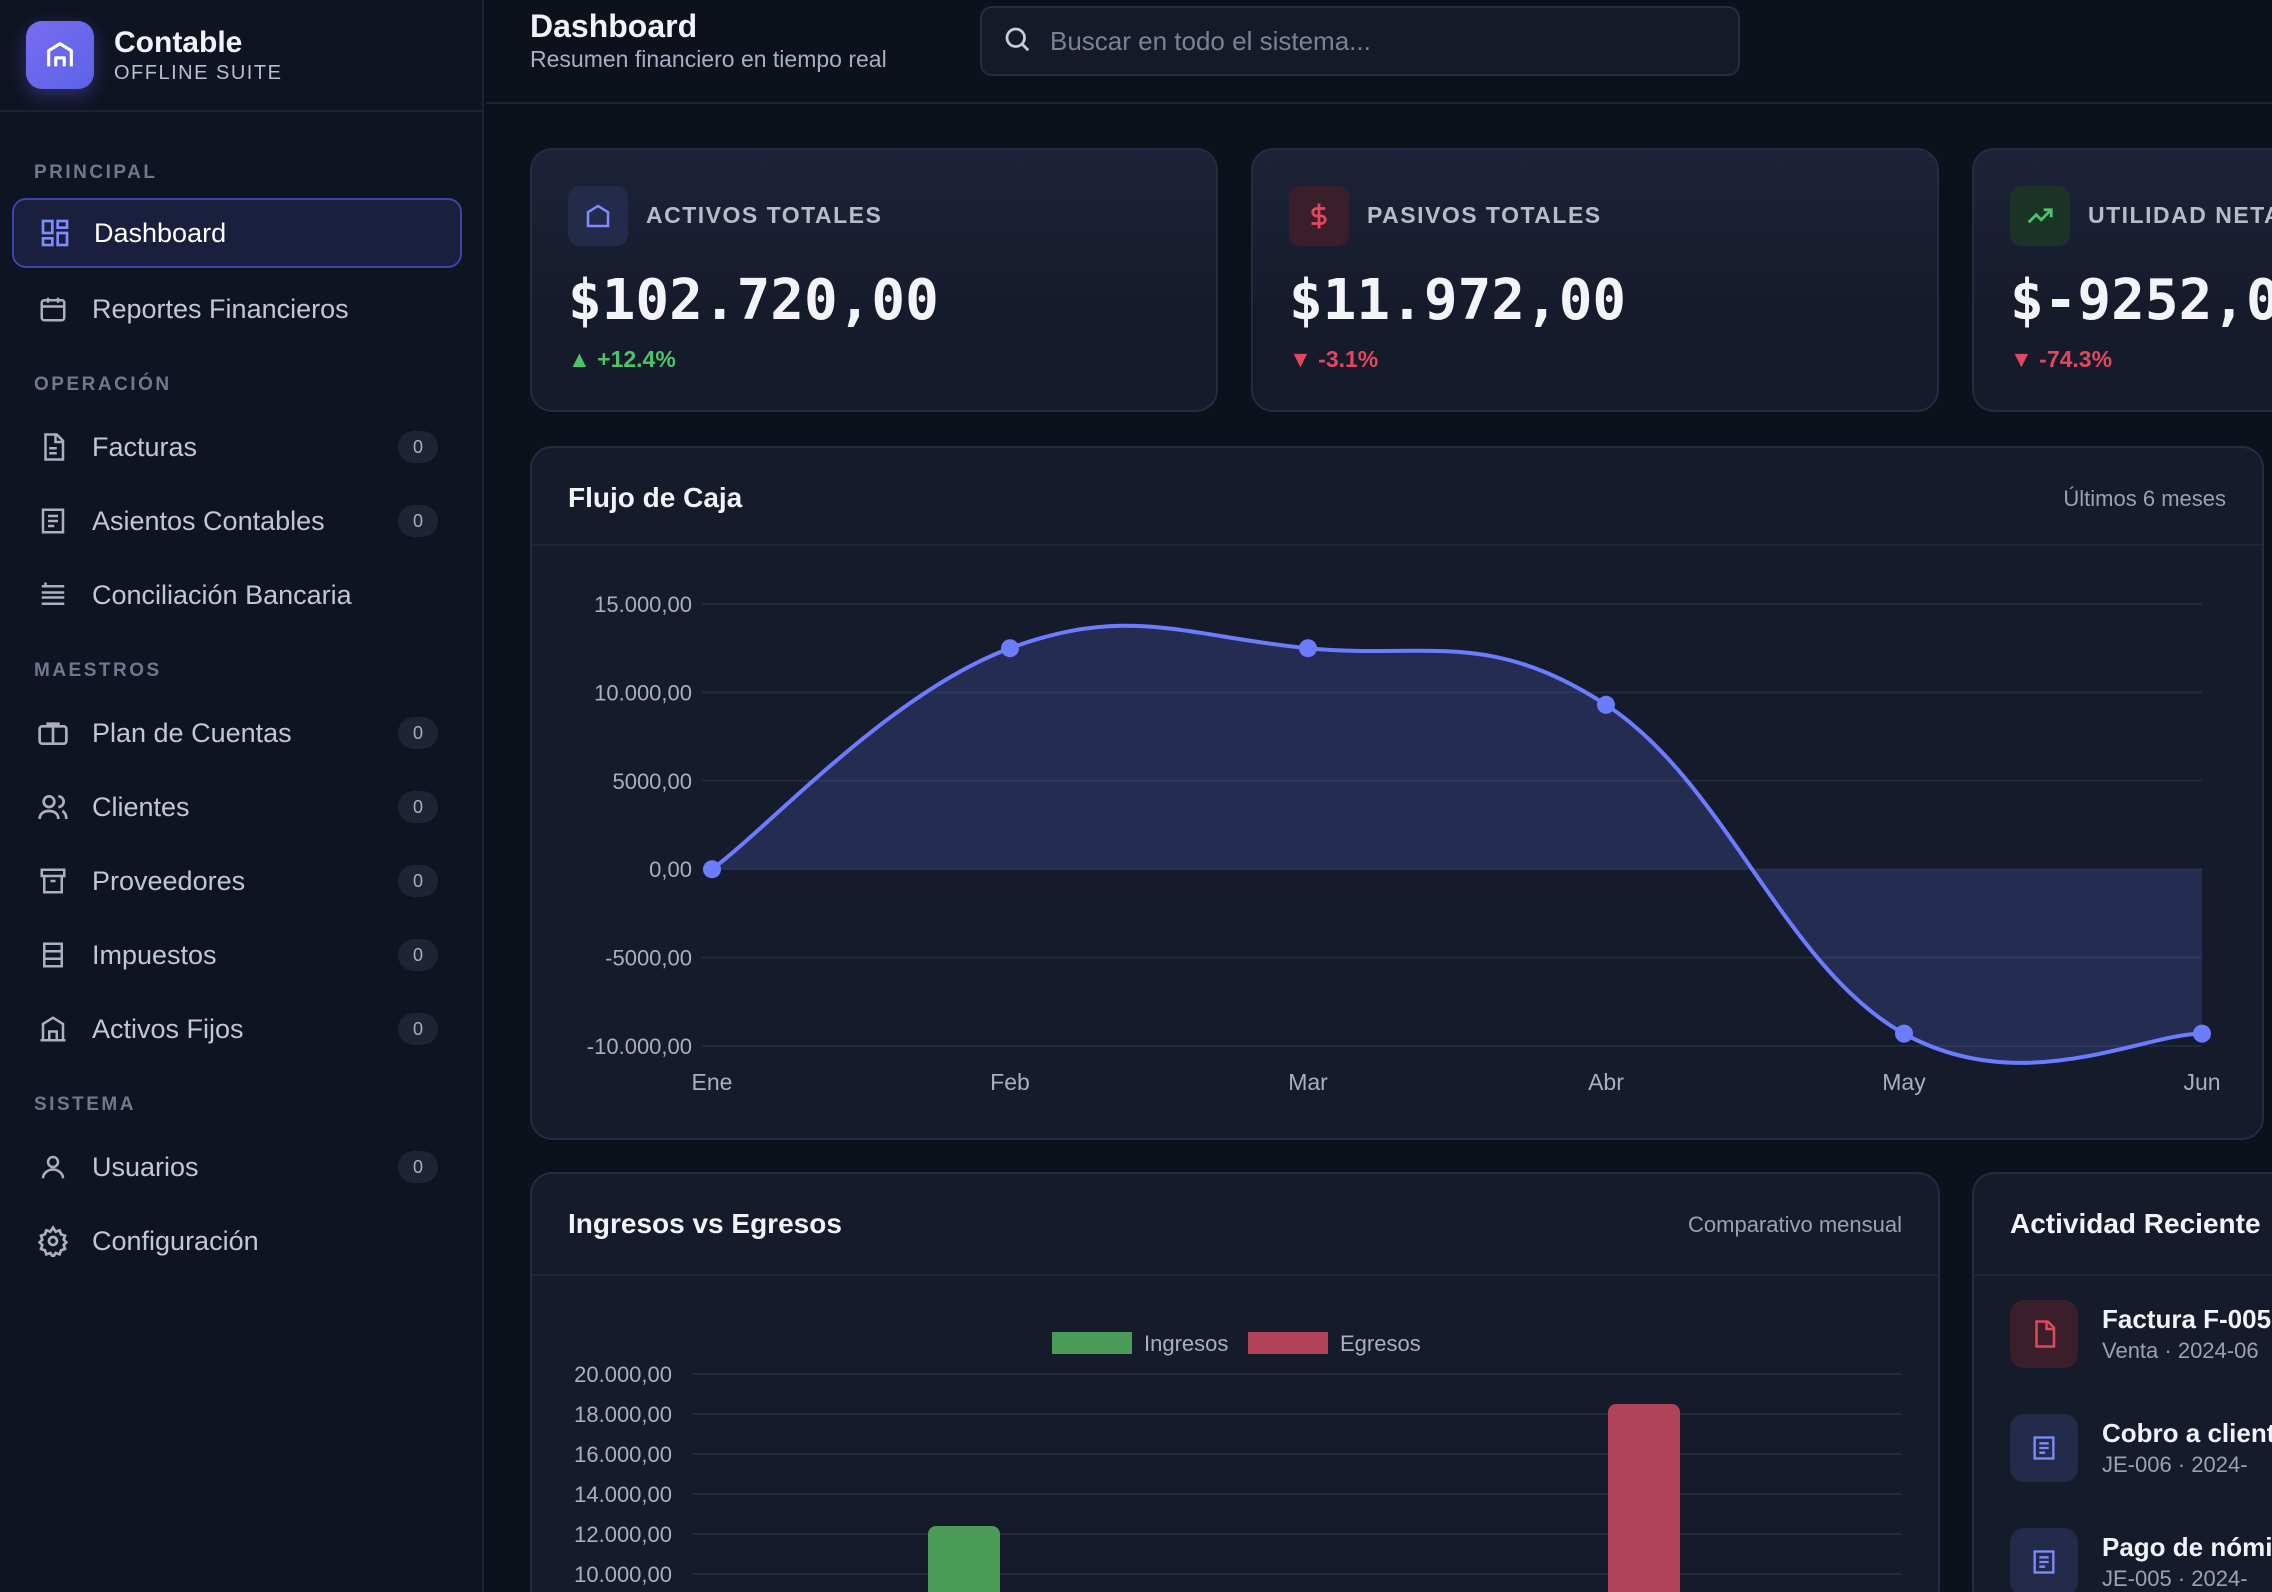 The width and height of the screenshot is (2272, 1592). I want to click on sidebar-item-usuarios: Usuarios 0, so click(237, 1167).